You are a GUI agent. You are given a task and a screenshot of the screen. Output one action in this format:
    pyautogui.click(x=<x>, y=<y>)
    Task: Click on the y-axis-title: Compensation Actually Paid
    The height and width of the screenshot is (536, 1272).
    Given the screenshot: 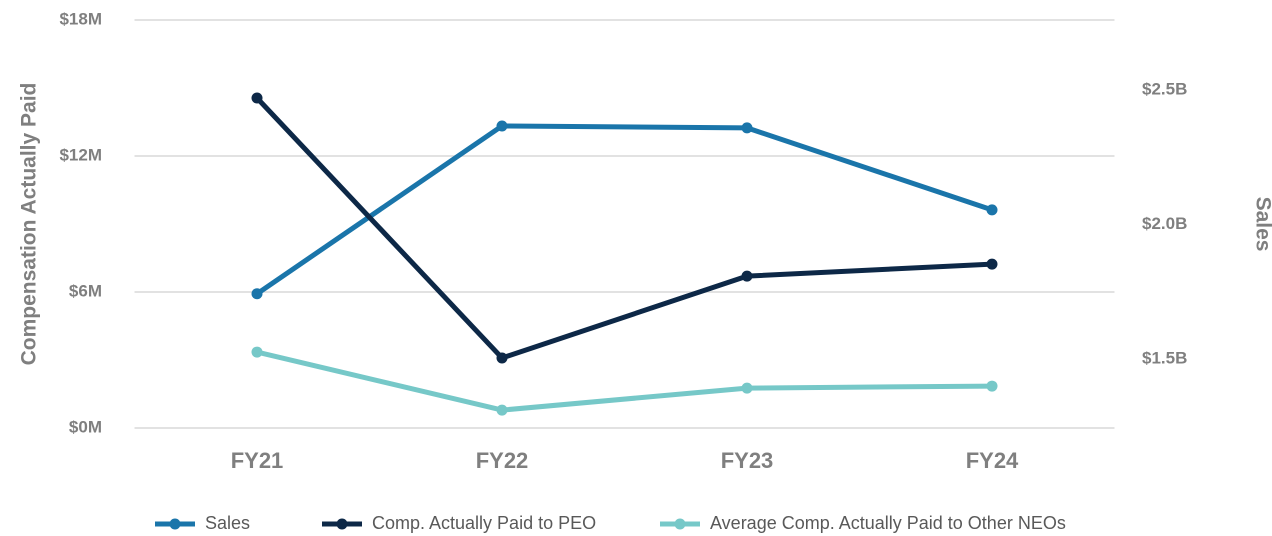 What is the action you would take?
    pyautogui.click(x=29, y=224)
    